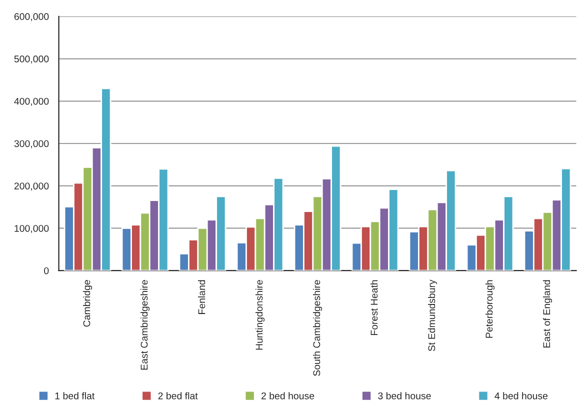 This screenshot has height=410, width=588. I want to click on x-tick-label: East of England, so click(547, 314).